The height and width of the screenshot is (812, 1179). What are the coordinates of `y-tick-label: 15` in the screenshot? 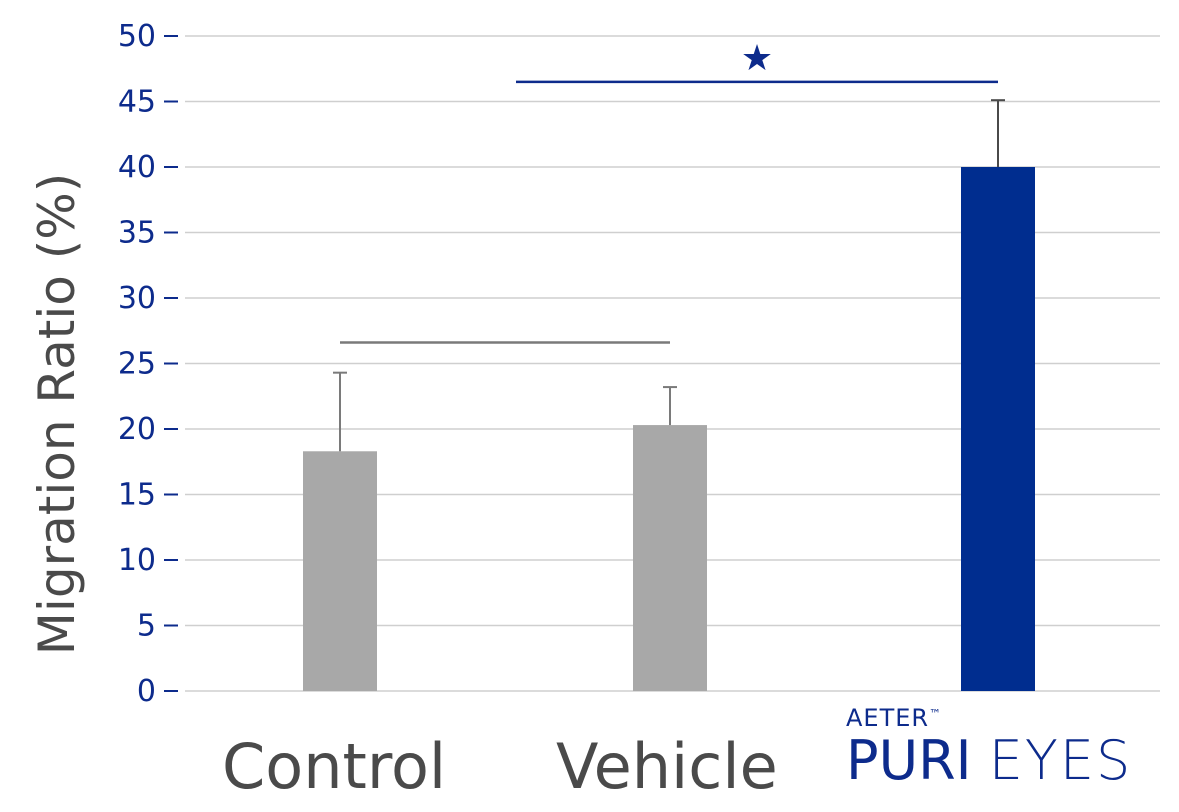 It's located at (137, 495).